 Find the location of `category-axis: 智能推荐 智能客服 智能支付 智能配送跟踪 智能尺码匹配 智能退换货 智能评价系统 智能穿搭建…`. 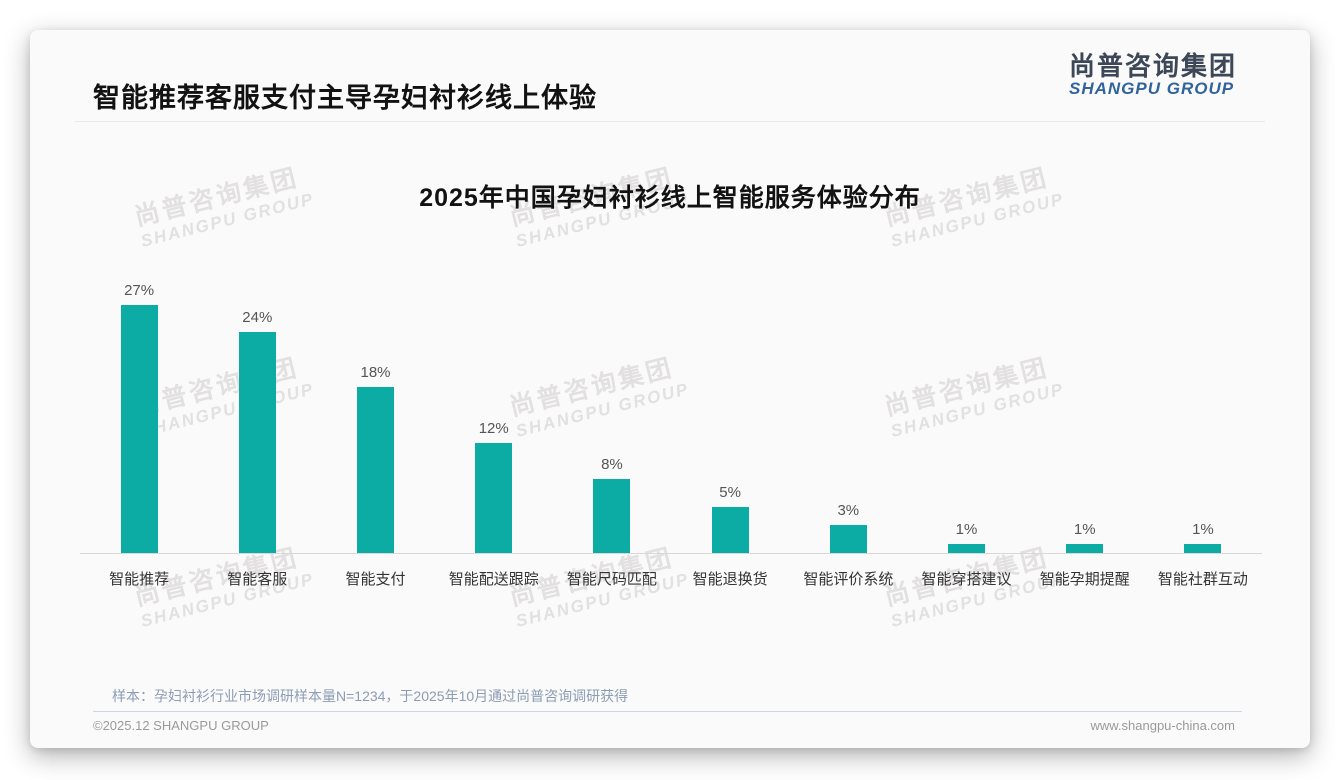

category-axis: 智能推荐 智能客服 智能支付 智能配送跟踪 智能尺码匹配 智能退换货 智能评价系统 智能穿搭建… is located at coordinates (671, 571).